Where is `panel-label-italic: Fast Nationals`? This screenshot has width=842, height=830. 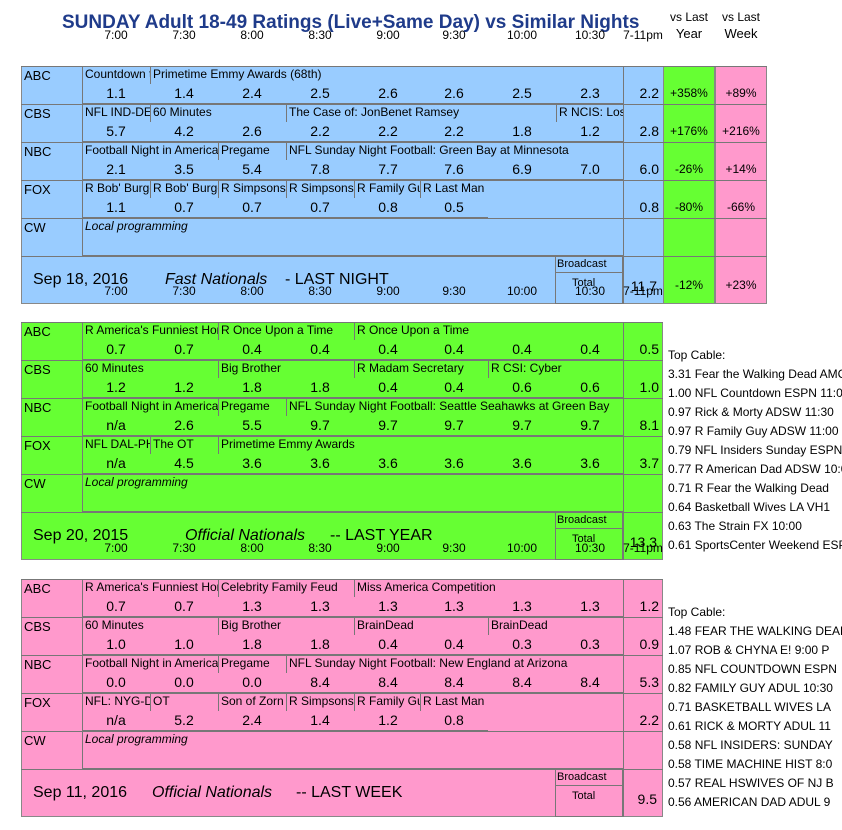 panel-label-italic: Fast Nationals is located at coordinates (216, 279).